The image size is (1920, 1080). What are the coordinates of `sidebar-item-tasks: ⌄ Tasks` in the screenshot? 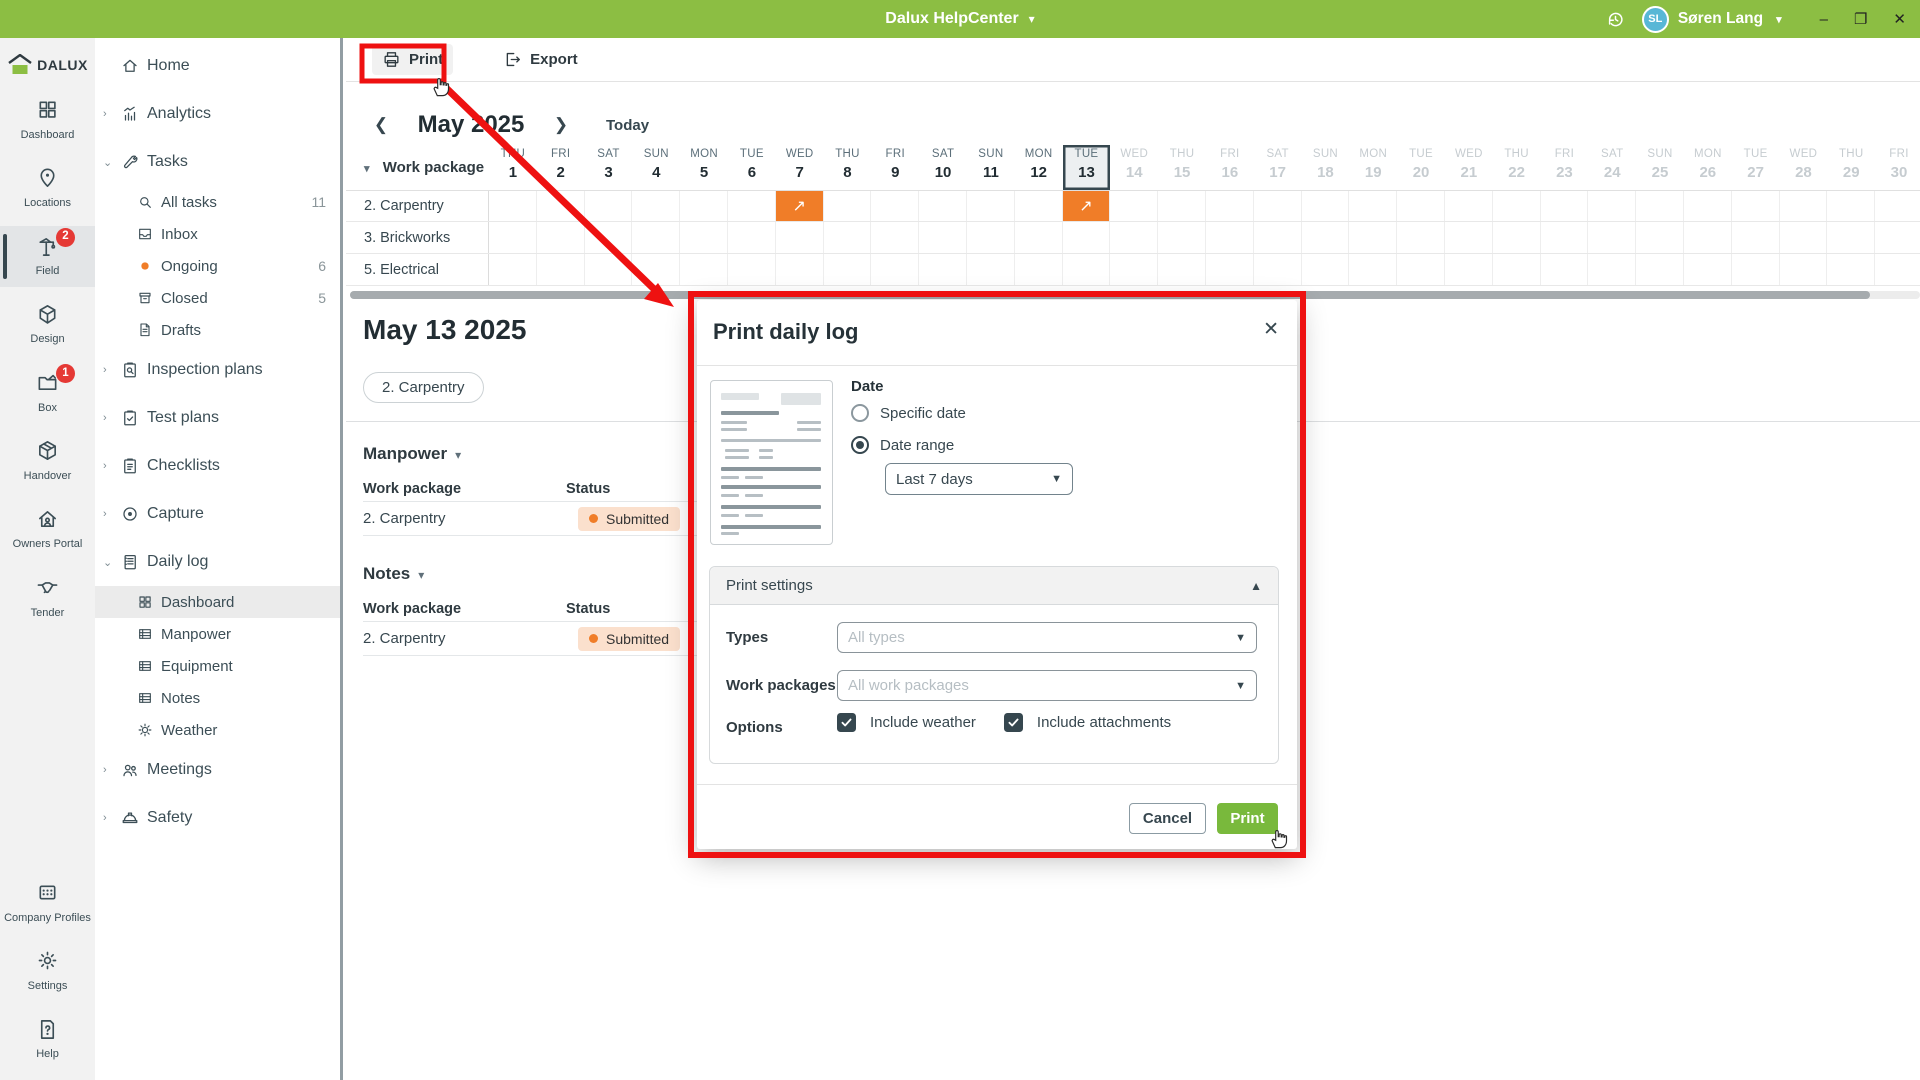 It's located at (217, 162).